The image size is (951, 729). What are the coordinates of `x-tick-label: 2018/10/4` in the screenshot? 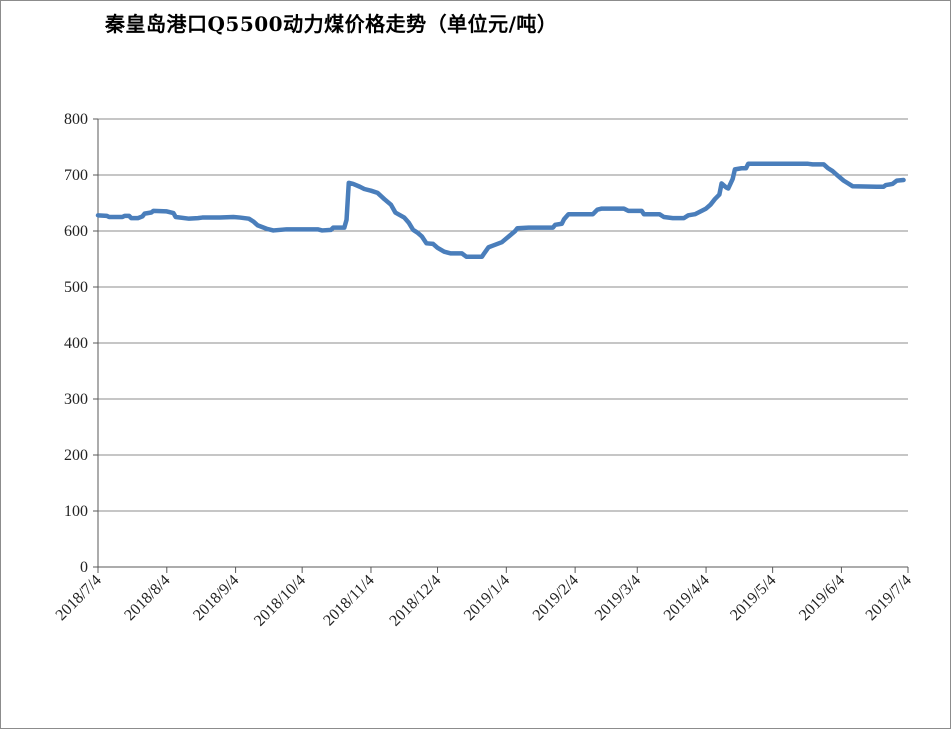 It's located at (280, 601).